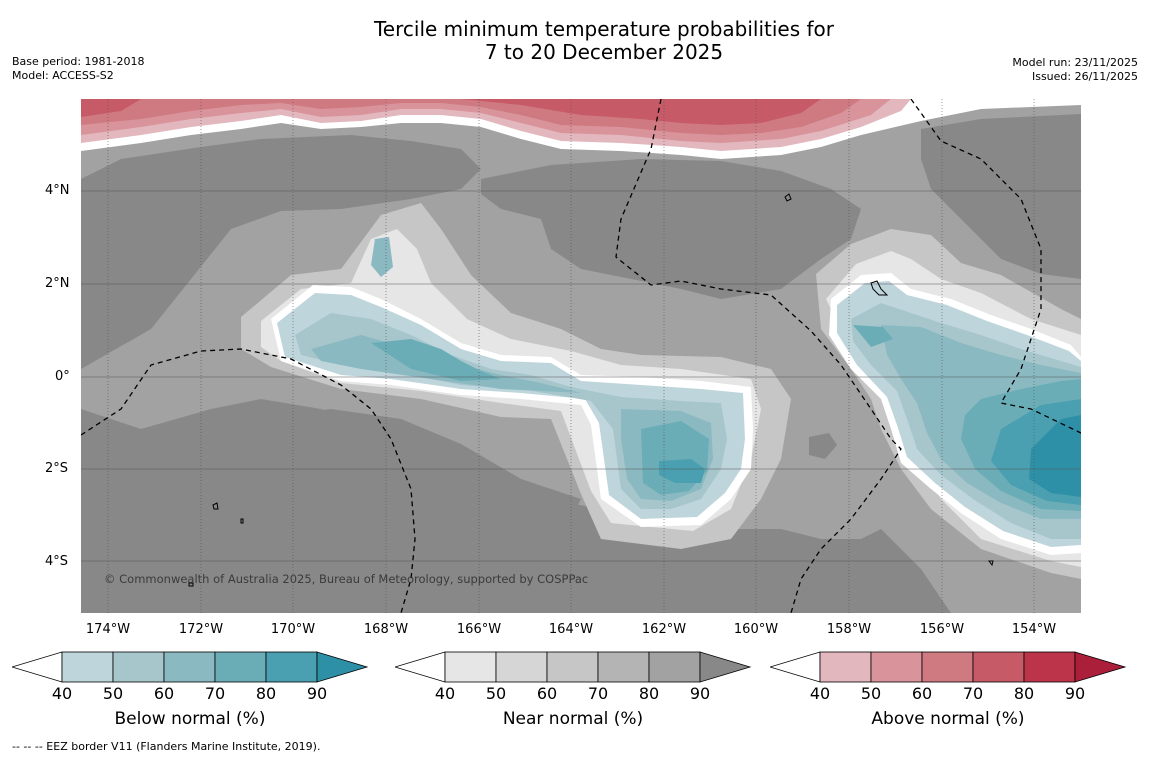 Image resolution: width=1150 pixels, height=758 pixels. I want to click on cbar-below-label: Below normal (%), so click(190, 719).